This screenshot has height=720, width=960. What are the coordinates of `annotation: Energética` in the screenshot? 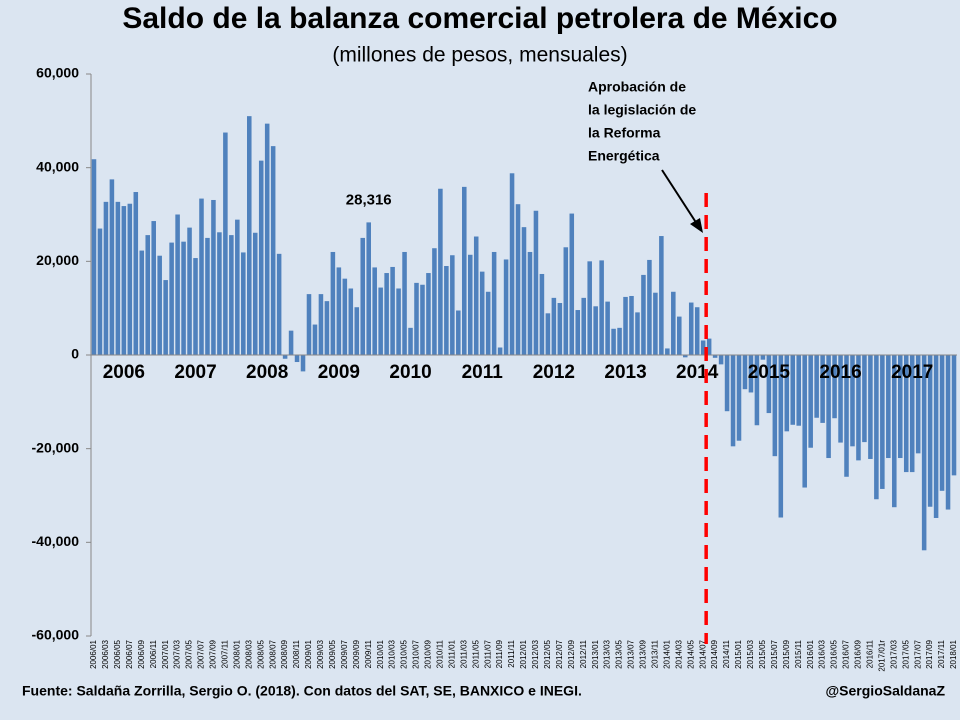 It's located at (624, 156).